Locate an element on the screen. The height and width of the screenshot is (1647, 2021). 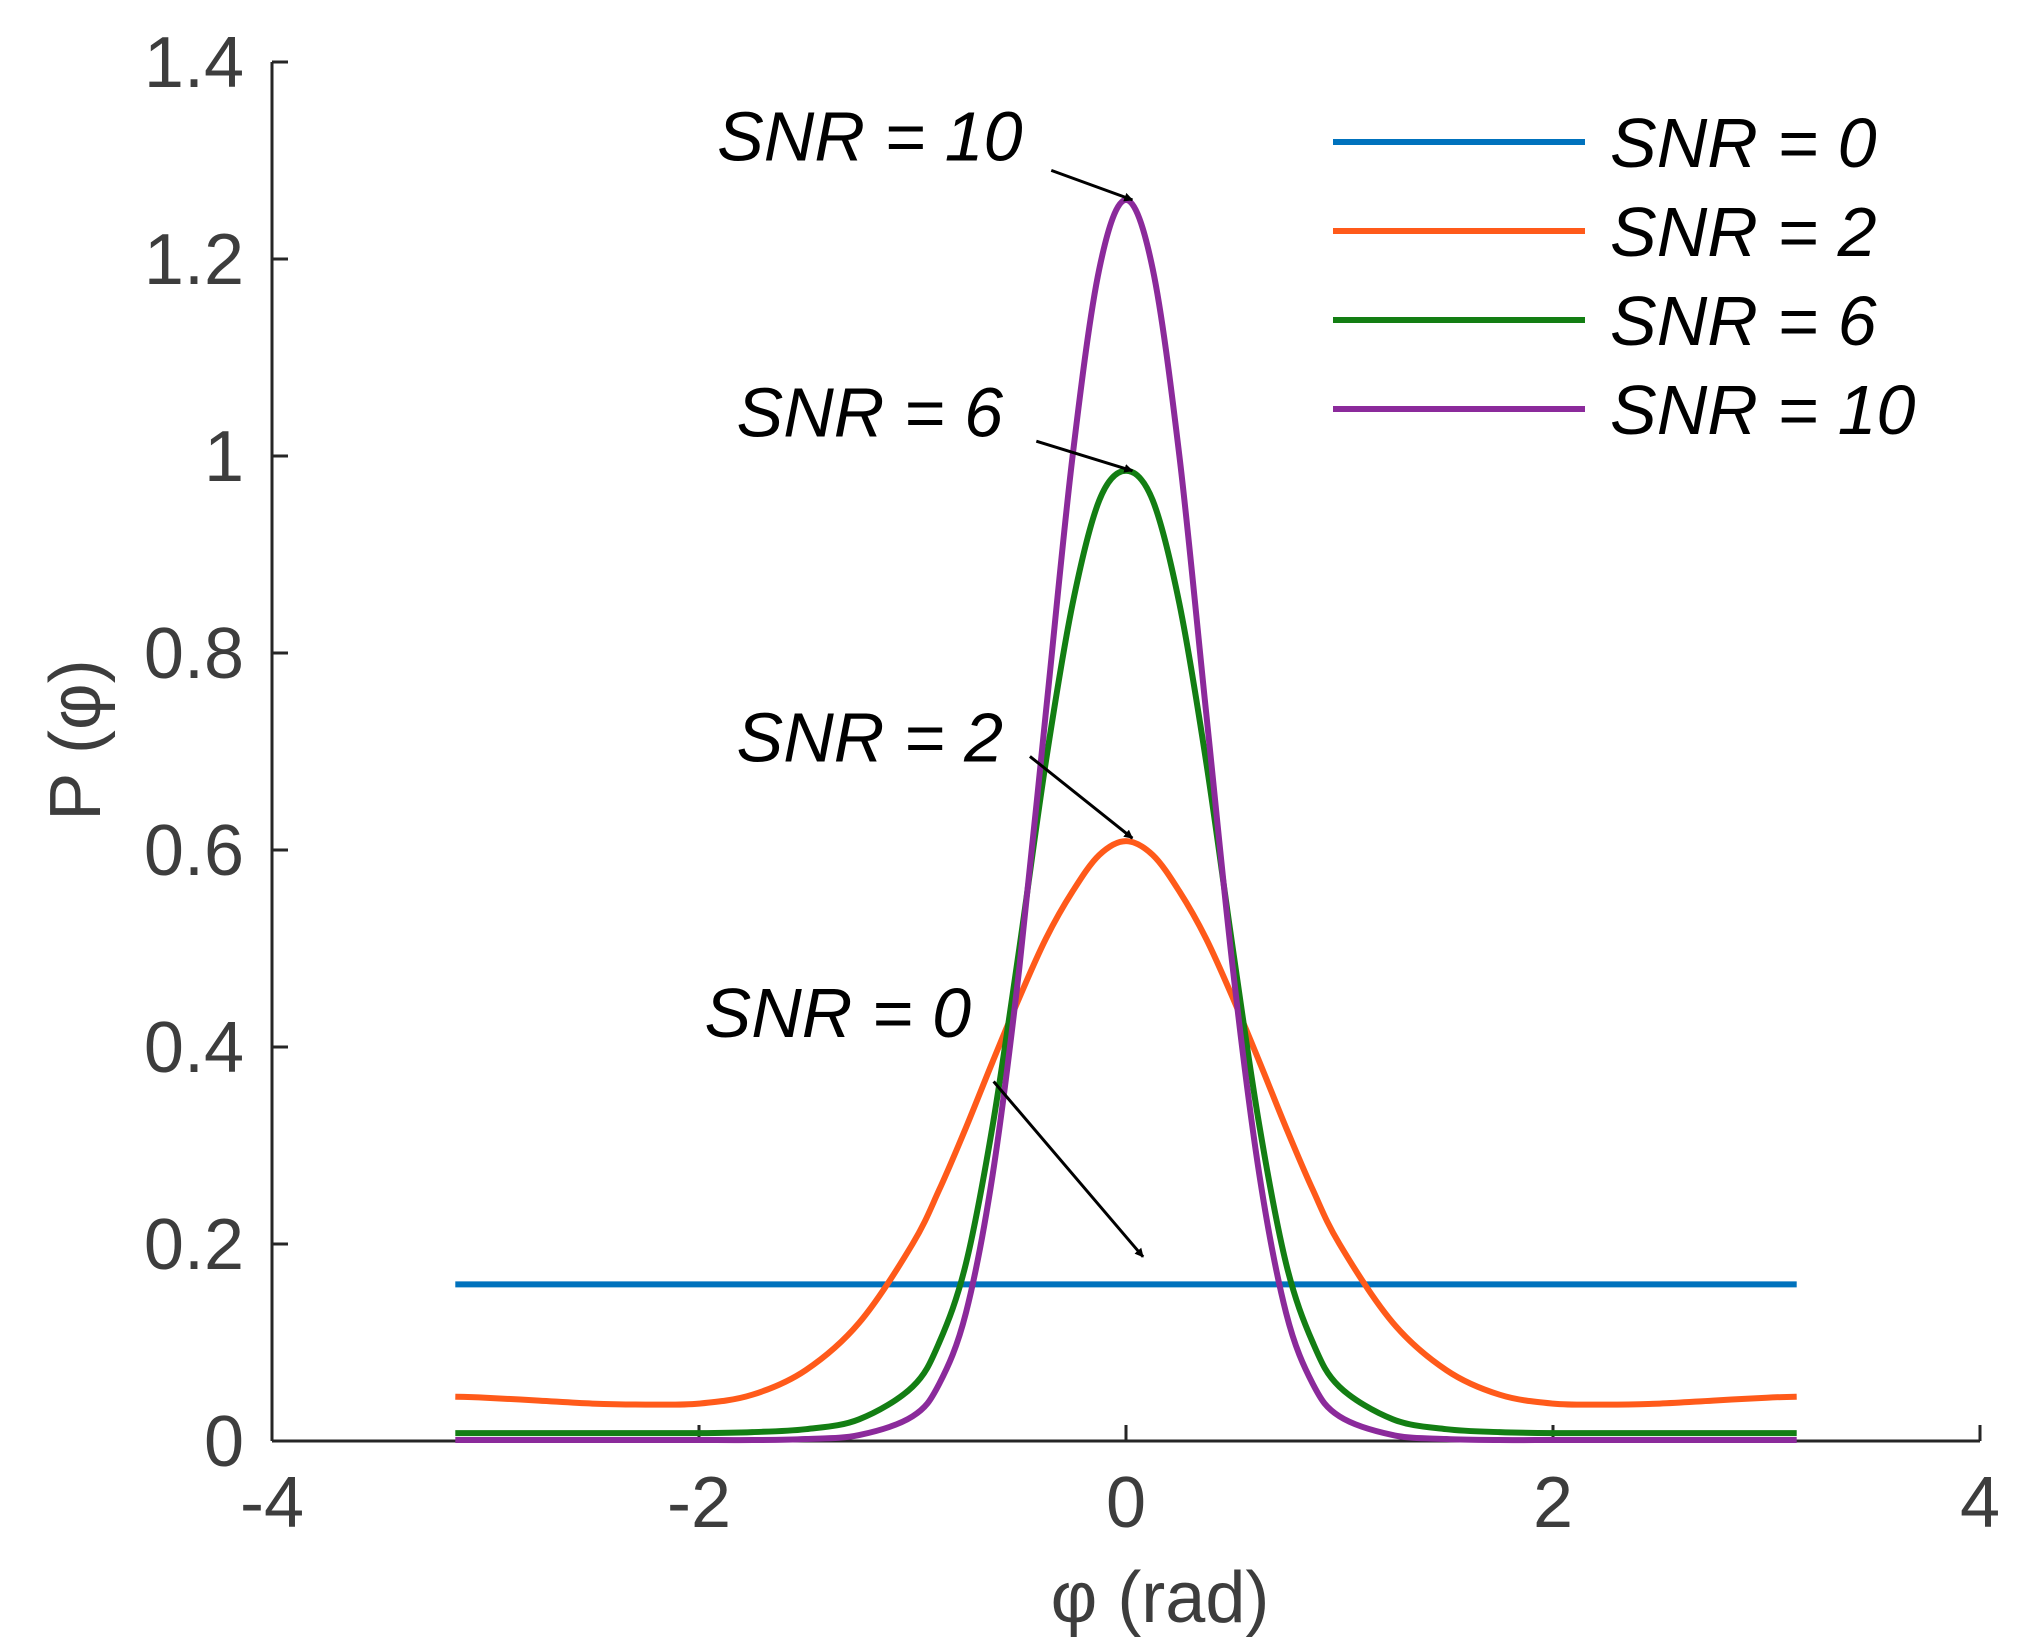
legend-label: SNR = 2 is located at coordinates (1743, 232).